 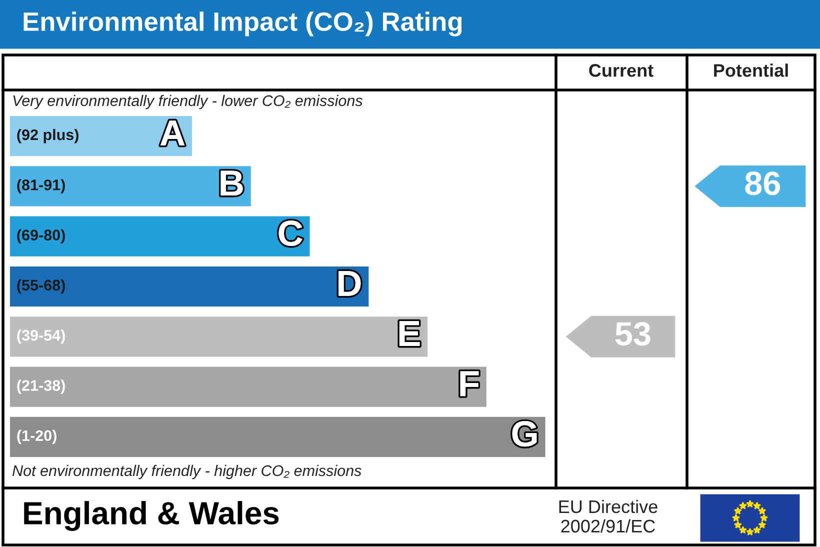 What do you see at coordinates (751, 70) in the screenshot?
I see `text: Potential` at bounding box center [751, 70].